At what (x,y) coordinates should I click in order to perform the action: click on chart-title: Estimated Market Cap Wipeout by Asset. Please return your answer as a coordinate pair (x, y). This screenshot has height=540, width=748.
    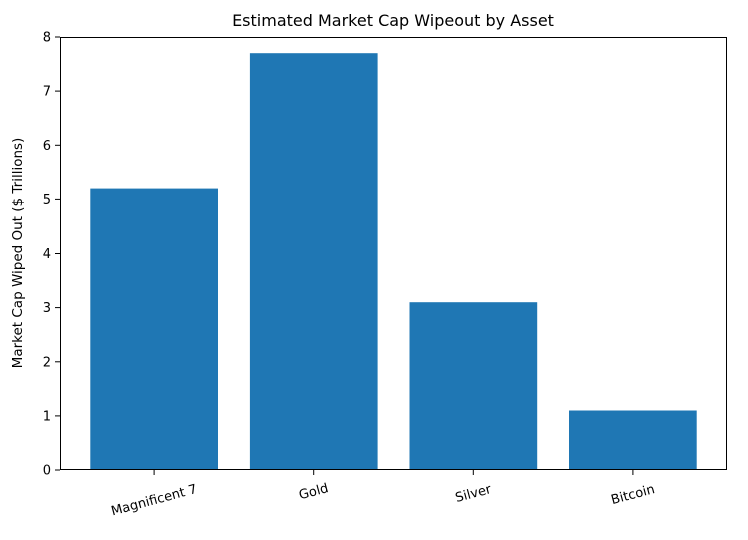
    Looking at the image, I should click on (393, 20).